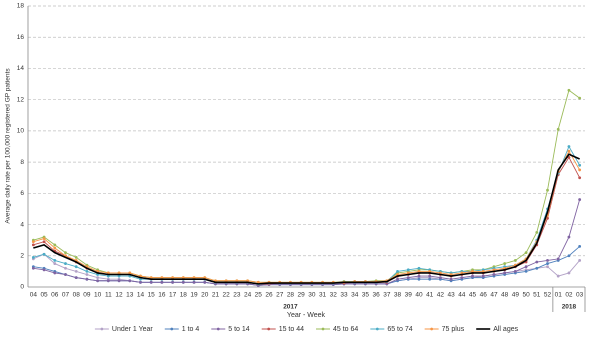 The height and width of the screenshot is (339, 590). Describe the element at coordinates (505, 295) in the screenshot. I see `x-tick-label: 48` at that location.